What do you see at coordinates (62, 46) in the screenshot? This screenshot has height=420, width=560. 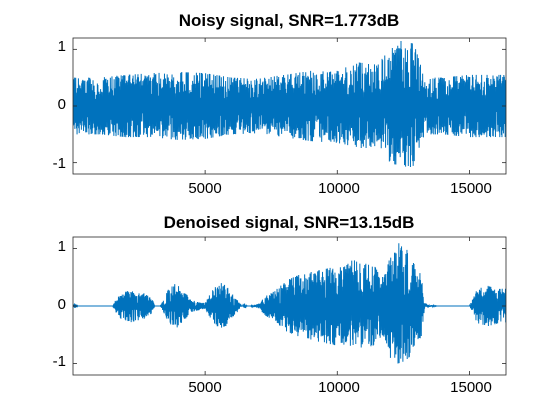 I see `noisy-ytick-label-1: 1` at bounding box center [62, 46].